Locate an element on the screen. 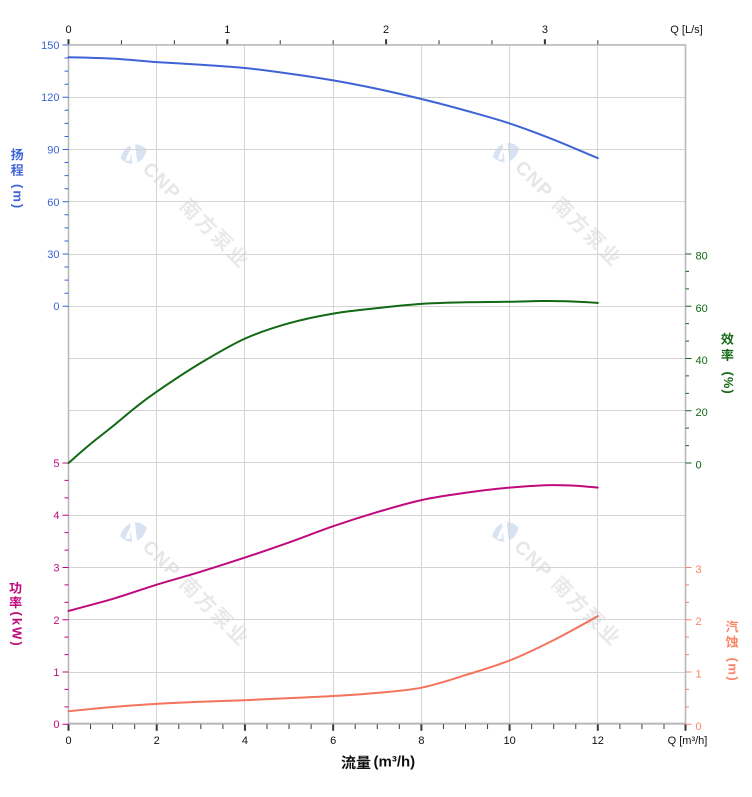  svg-text: 120 is located at coordinates (50, 98).